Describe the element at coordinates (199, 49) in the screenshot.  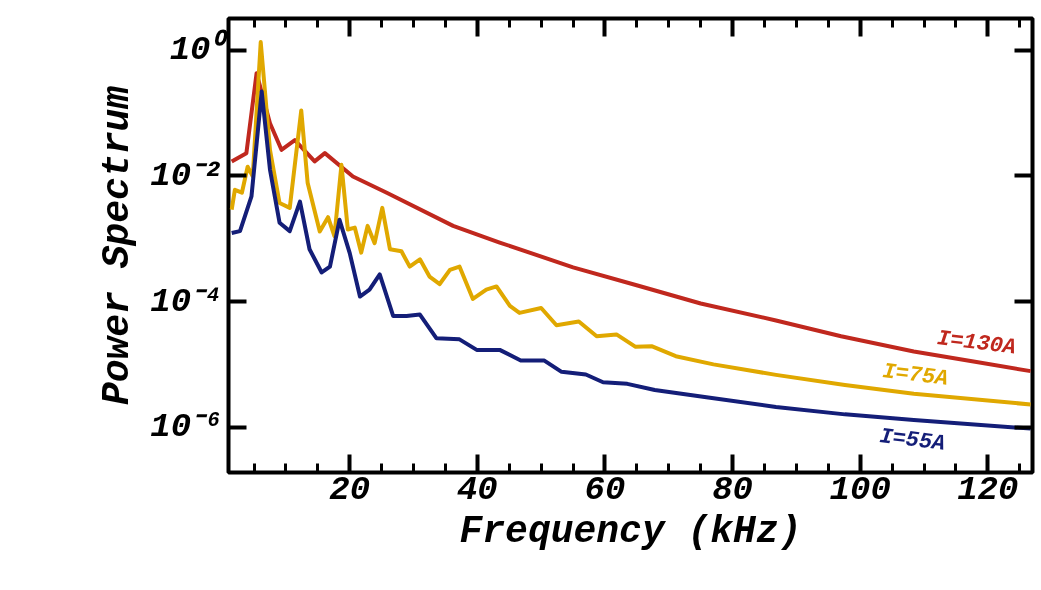
I see `y-tick-label: 10⁰` at that location.